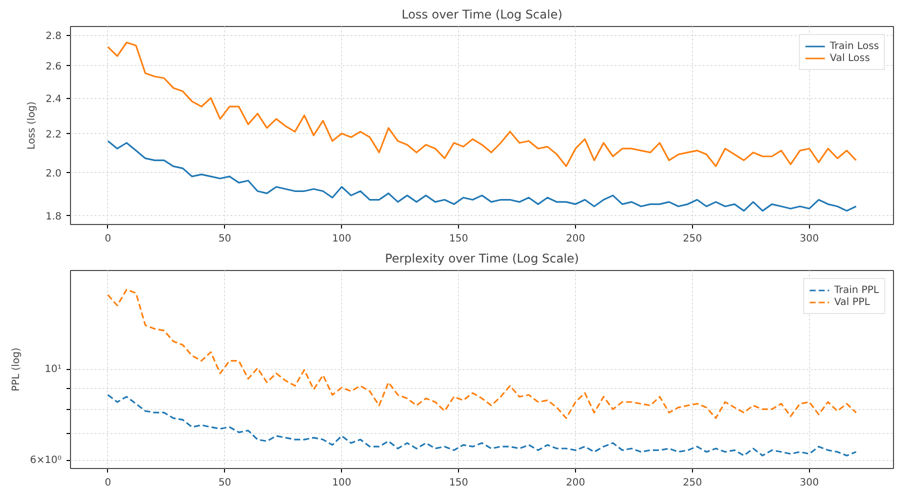 The width and height of the screenshot is (901, 488). Describe the element at coordinates (46, 460) in the screenshot. I see `y-tick-label: 6×10⁰` at that location.